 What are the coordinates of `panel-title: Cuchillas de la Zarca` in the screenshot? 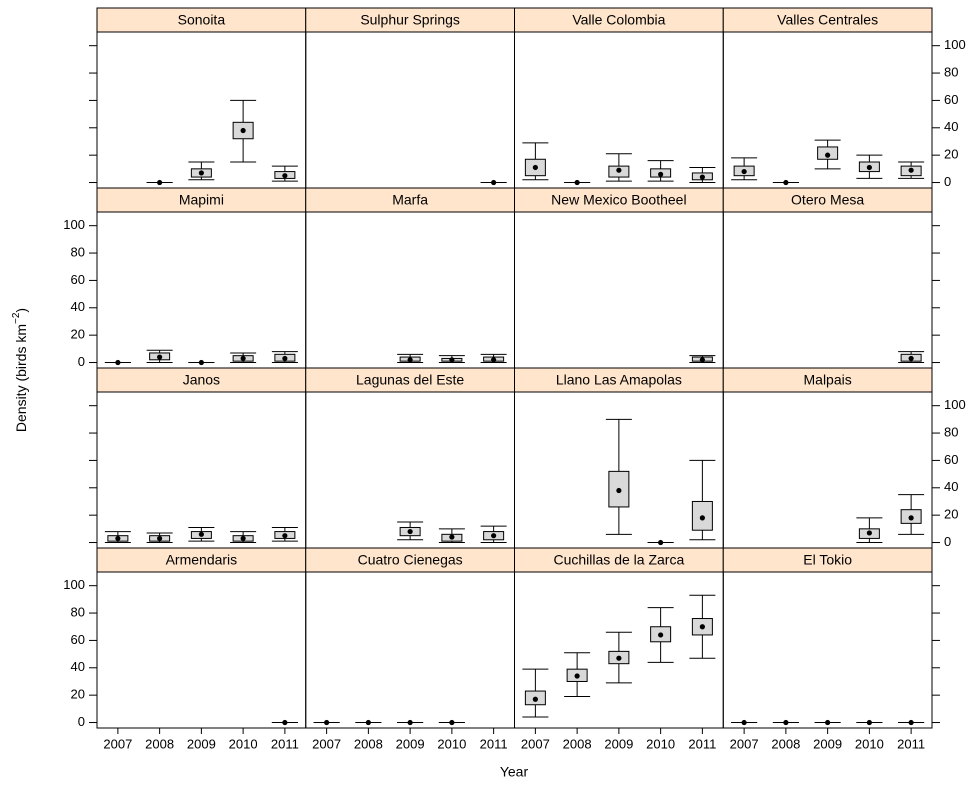 It's located at (619, 560).